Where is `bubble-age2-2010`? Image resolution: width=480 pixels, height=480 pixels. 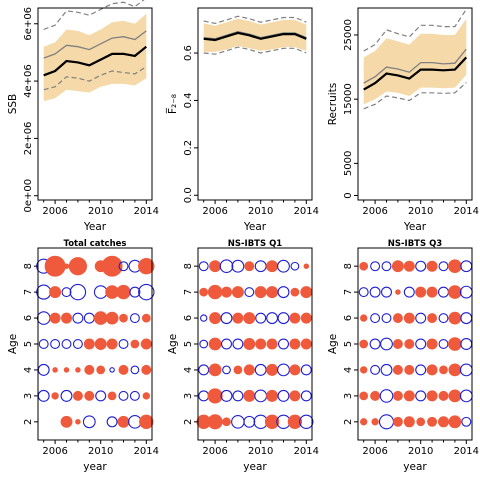 bubble-age2-2010 is located at coordinates (421, 422).